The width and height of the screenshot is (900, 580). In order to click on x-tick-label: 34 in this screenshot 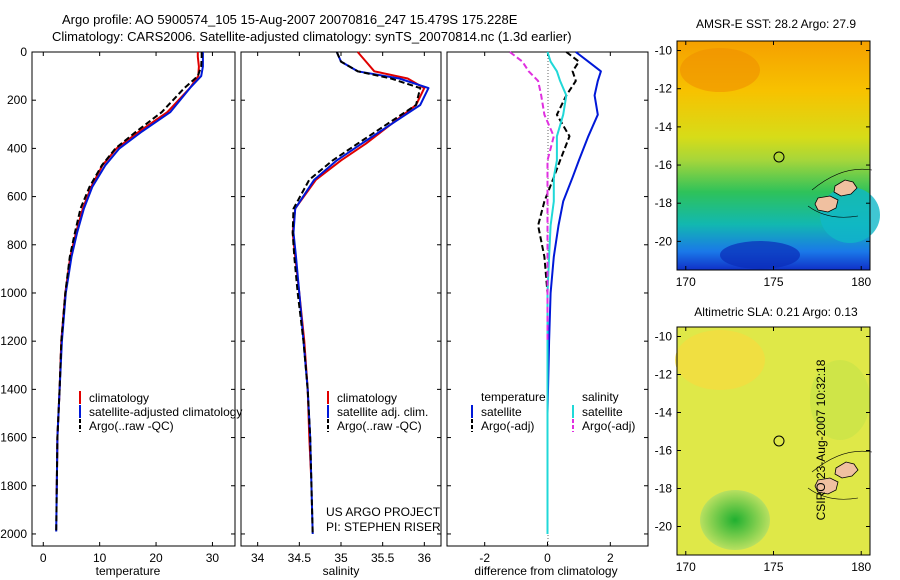, I will do `click(258, 558)`.